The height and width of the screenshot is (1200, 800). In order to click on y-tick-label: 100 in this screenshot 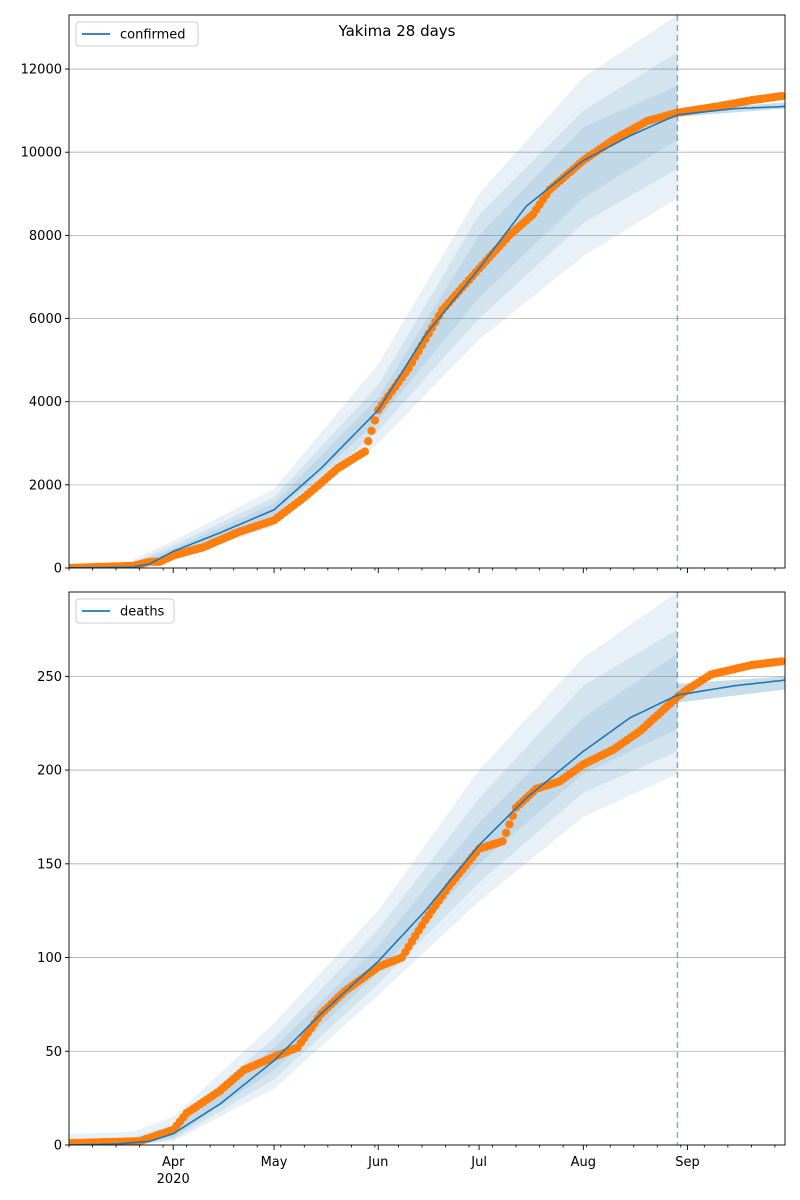, I will do `click(49, 958)`.